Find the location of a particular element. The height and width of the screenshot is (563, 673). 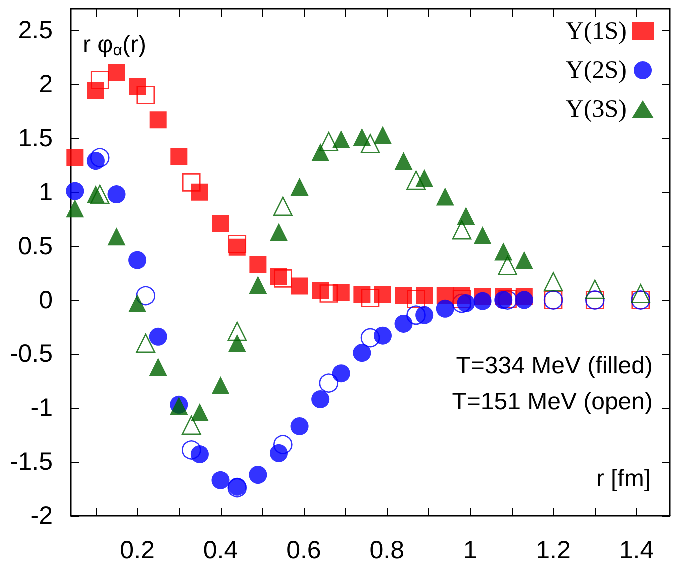

y-tick-label: -2 is located at coordinates (41, 516).